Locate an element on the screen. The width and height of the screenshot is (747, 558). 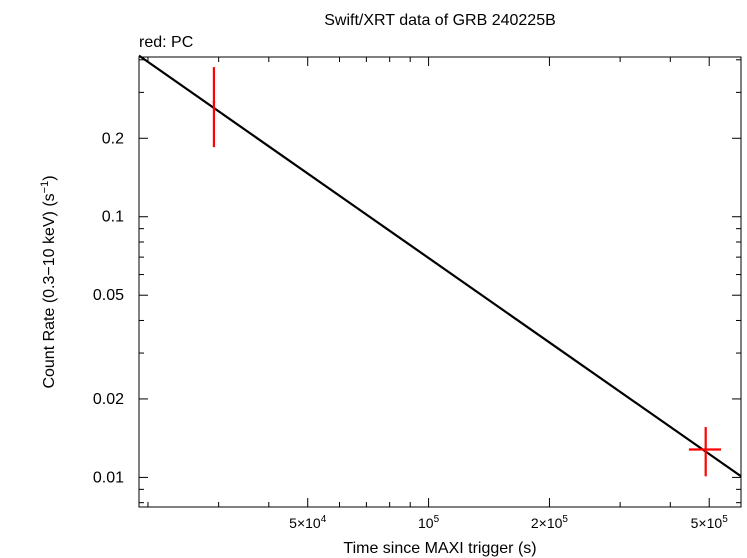
x-tick-label: 105 is located at coordinates (429, 522).